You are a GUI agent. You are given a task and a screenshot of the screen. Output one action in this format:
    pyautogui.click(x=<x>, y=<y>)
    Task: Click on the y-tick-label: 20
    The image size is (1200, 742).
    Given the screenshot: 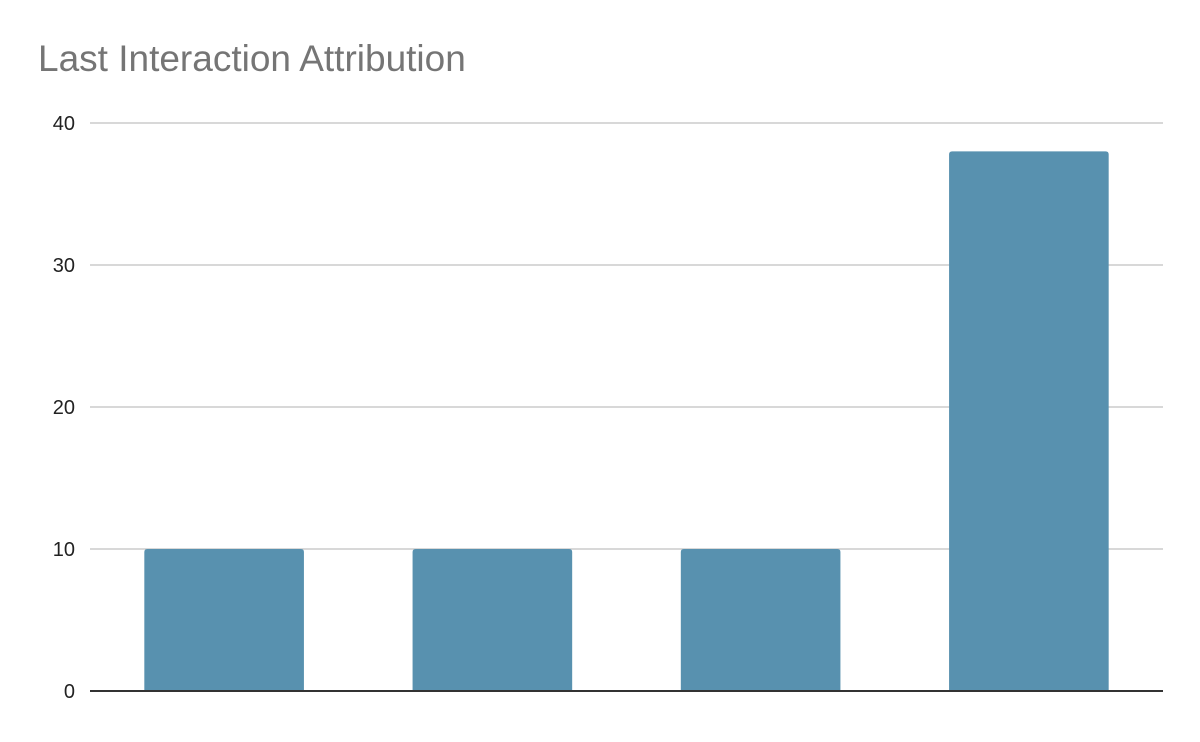 What is the action you would take?
    pyautogui.click(x=64, y=408)
    